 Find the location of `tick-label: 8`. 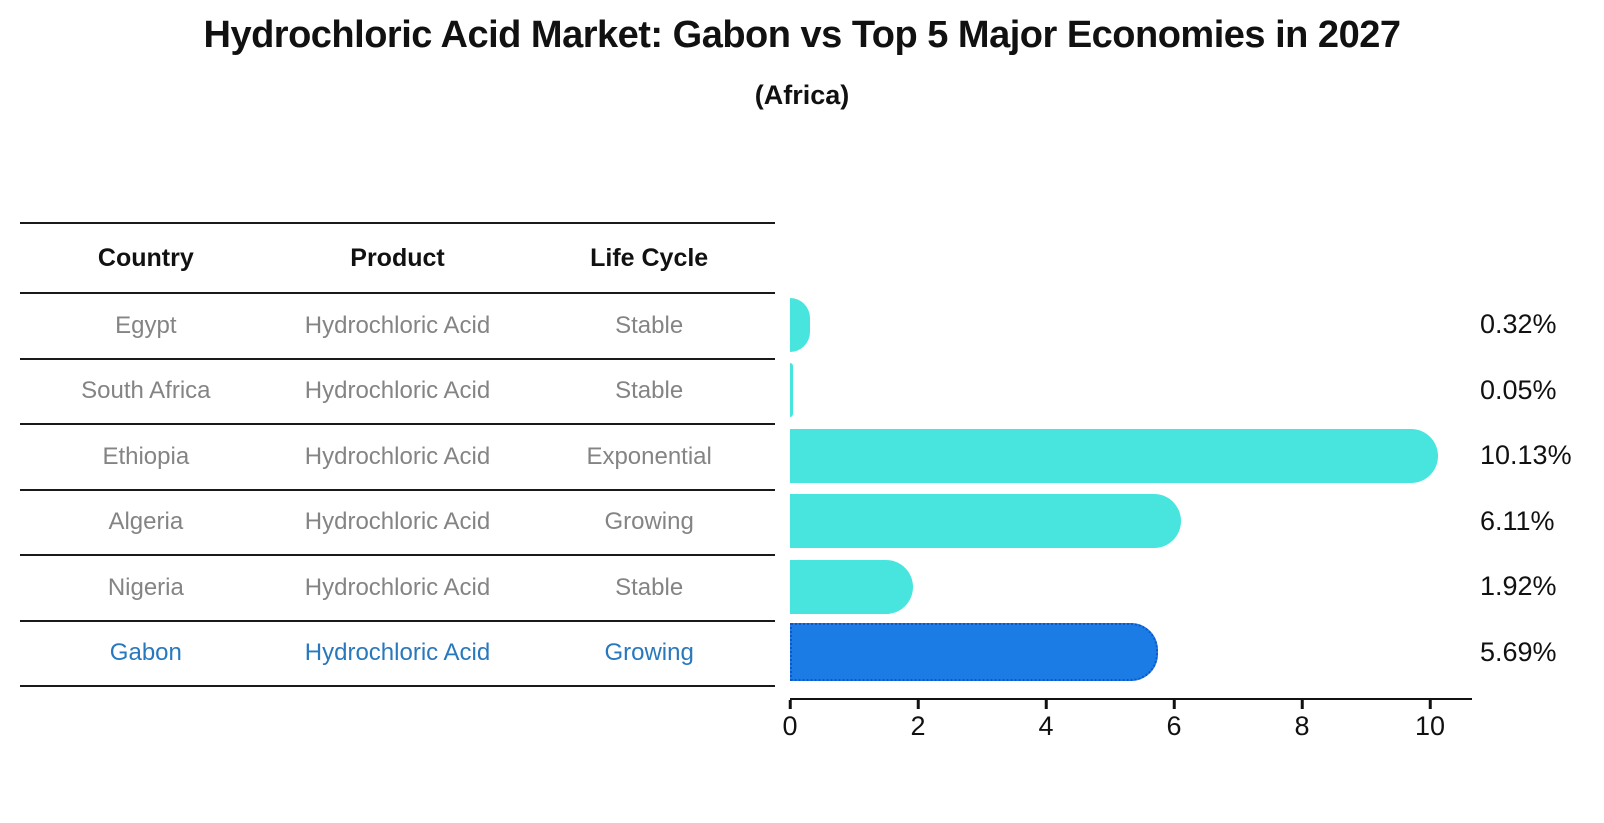

tick-label: 8 is located at coordinates (1302, 726).